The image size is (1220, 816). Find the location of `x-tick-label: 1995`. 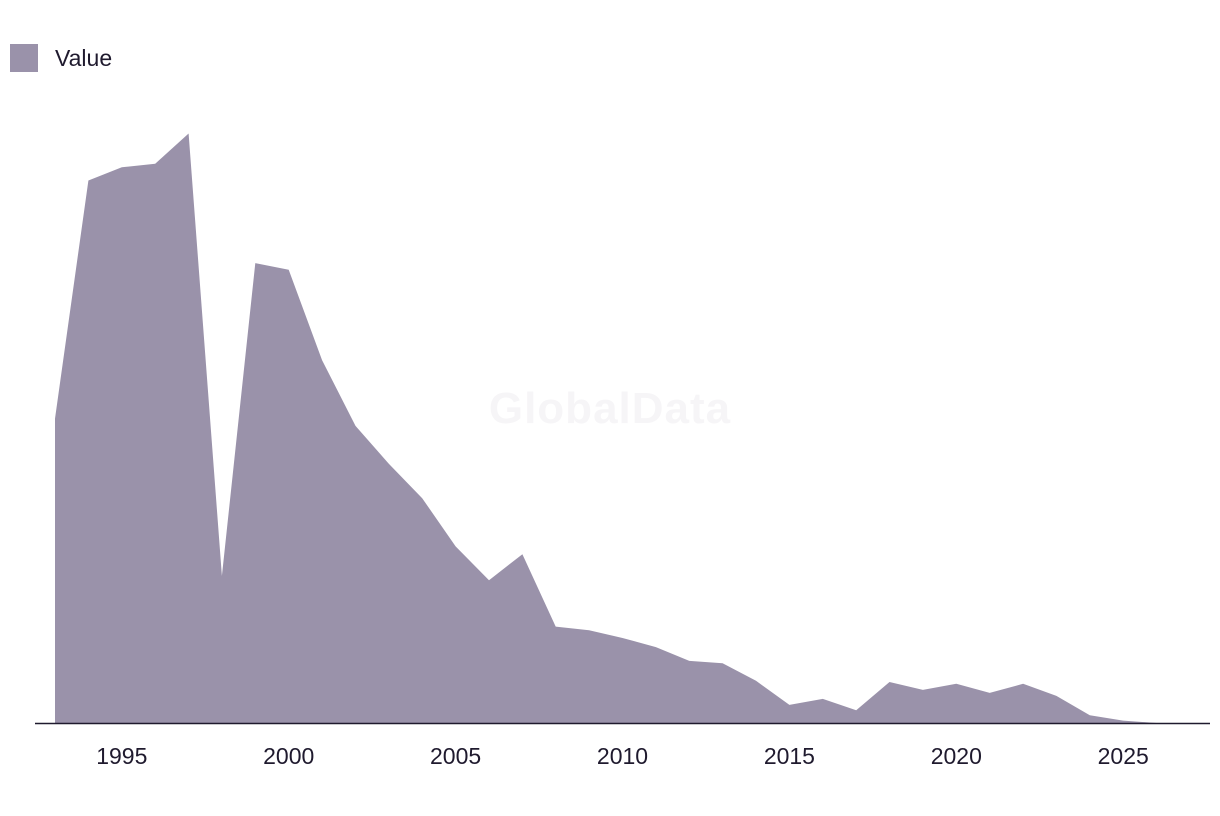

x-tick-label: 1995 is located at coordinates (121, 756).